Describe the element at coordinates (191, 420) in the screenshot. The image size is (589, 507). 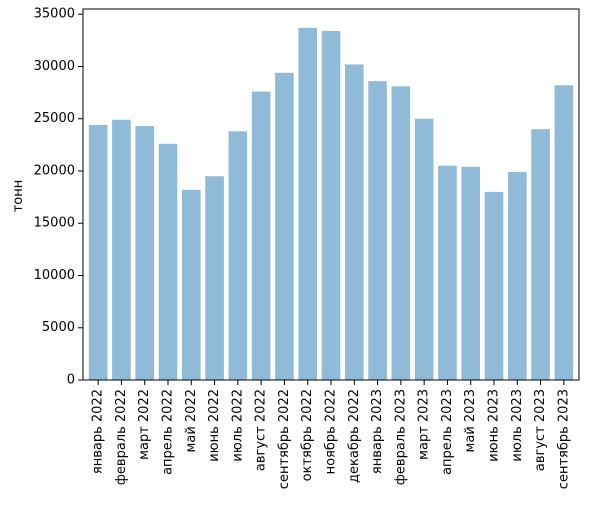
I see `x-tick-label: май 2022` at that location.